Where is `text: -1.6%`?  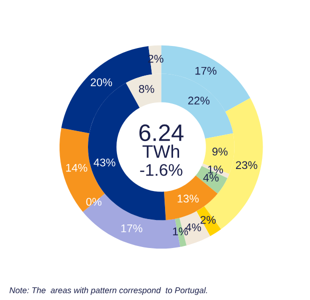
text: -1.6% is located at coordinates (161, 170).